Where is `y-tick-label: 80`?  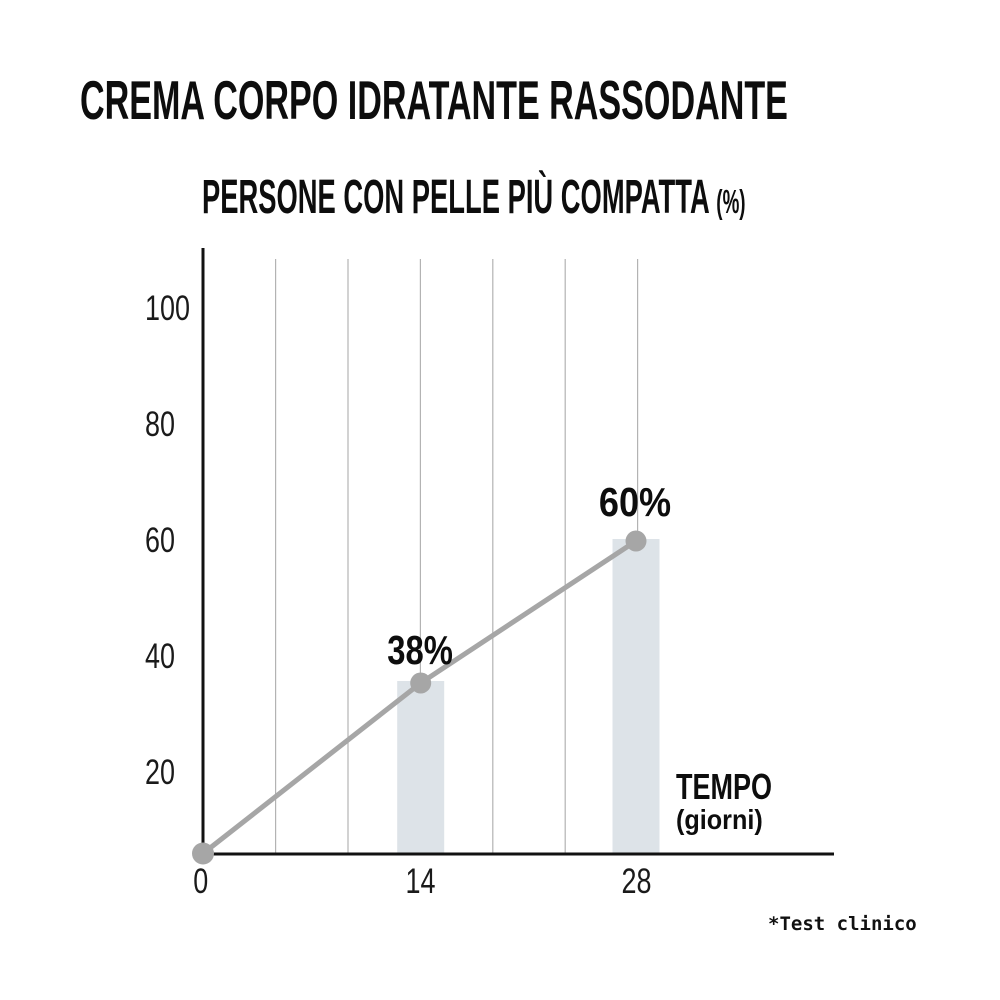 y-tick-label: 80 is located at coordinates (160, 424).